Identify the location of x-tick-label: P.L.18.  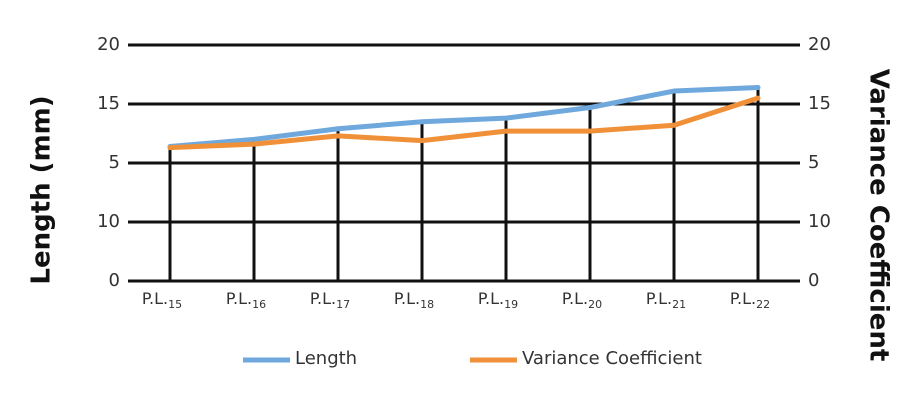
(414, 300).